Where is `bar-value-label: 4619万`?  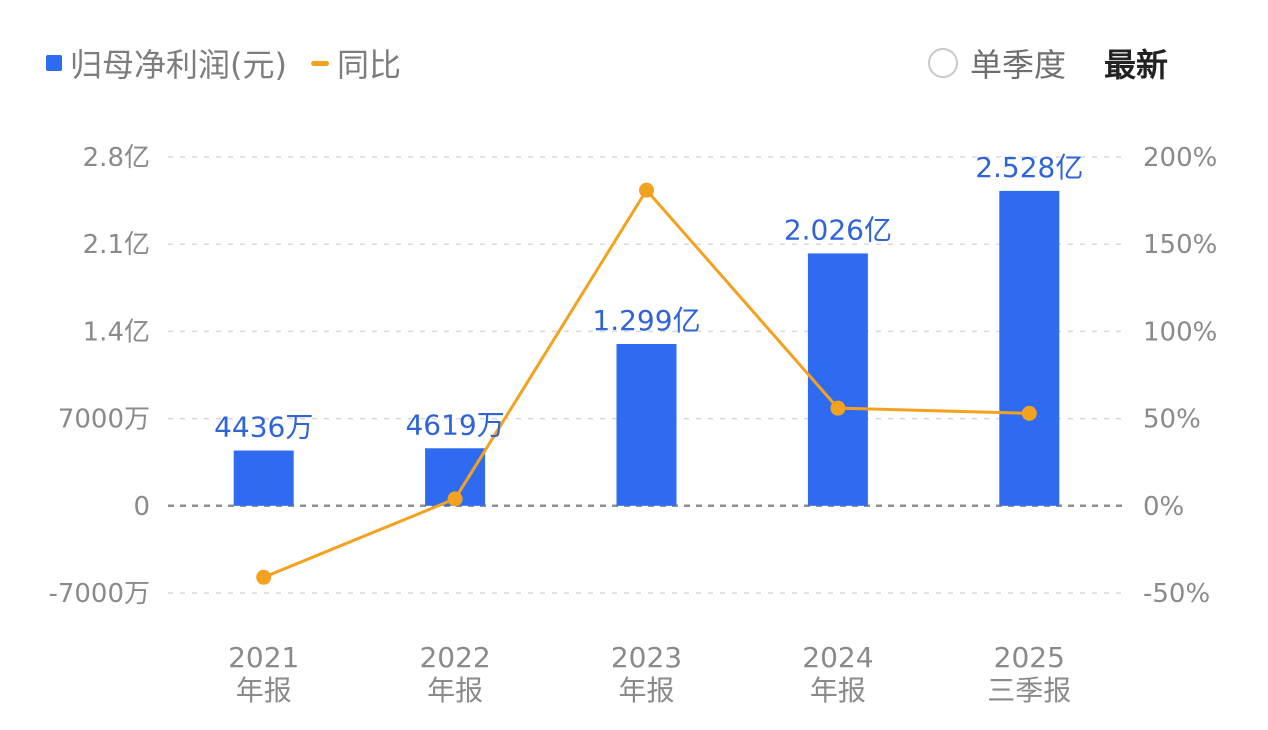
bar-value-label: 4619万 is located at coordinates (454, 424).